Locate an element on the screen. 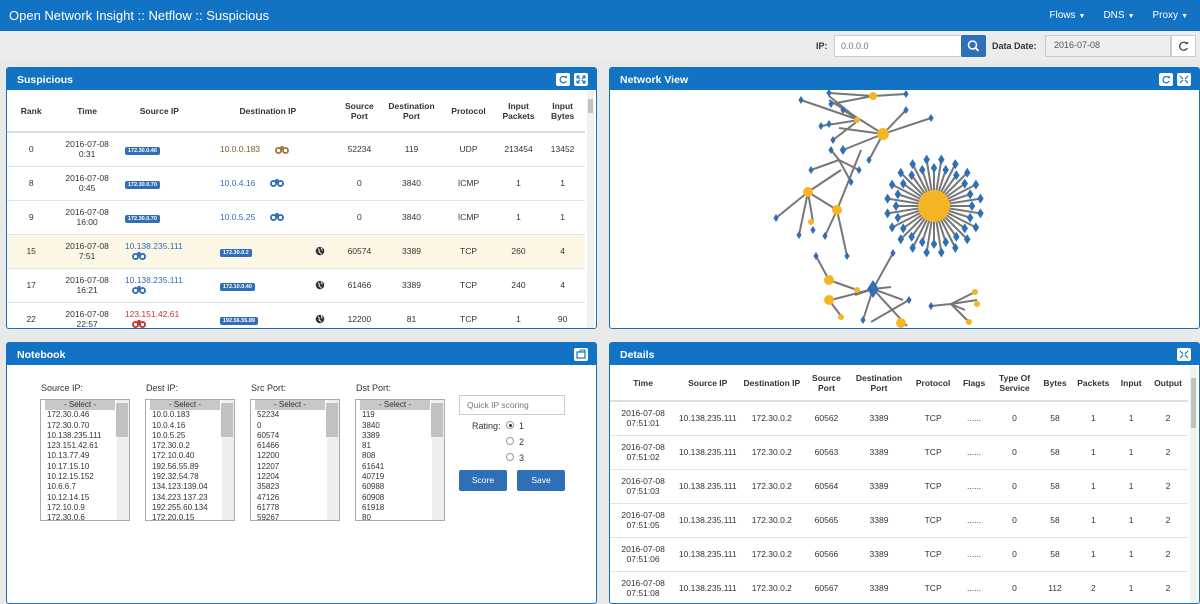 This screenshot has height=604, width=1200. listbox-option: 192.32.54.78 is located at coordinates (175, 477).